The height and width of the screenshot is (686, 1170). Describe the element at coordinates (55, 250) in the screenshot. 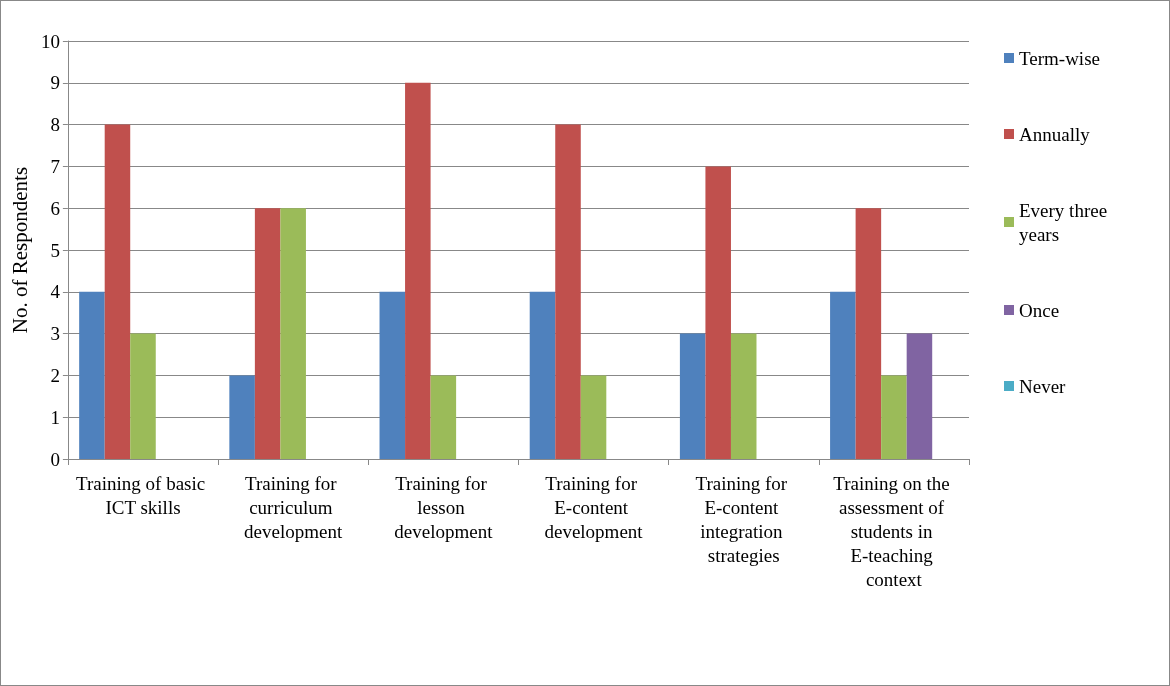

I see `y-tick-label: 5` at that location.